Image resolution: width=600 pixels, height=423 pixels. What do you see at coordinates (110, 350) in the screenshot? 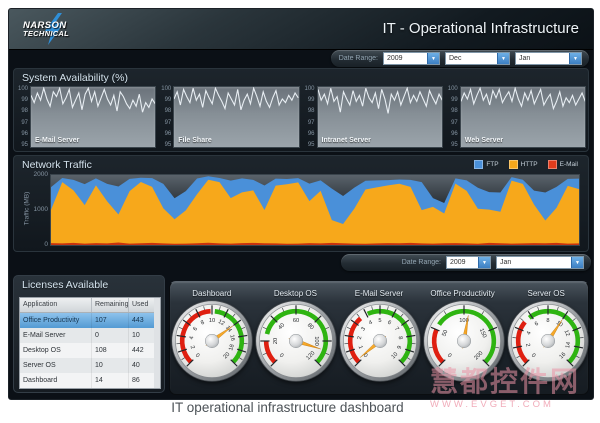
I see `cell-remaining: 108` at bounding box center [110, 350].